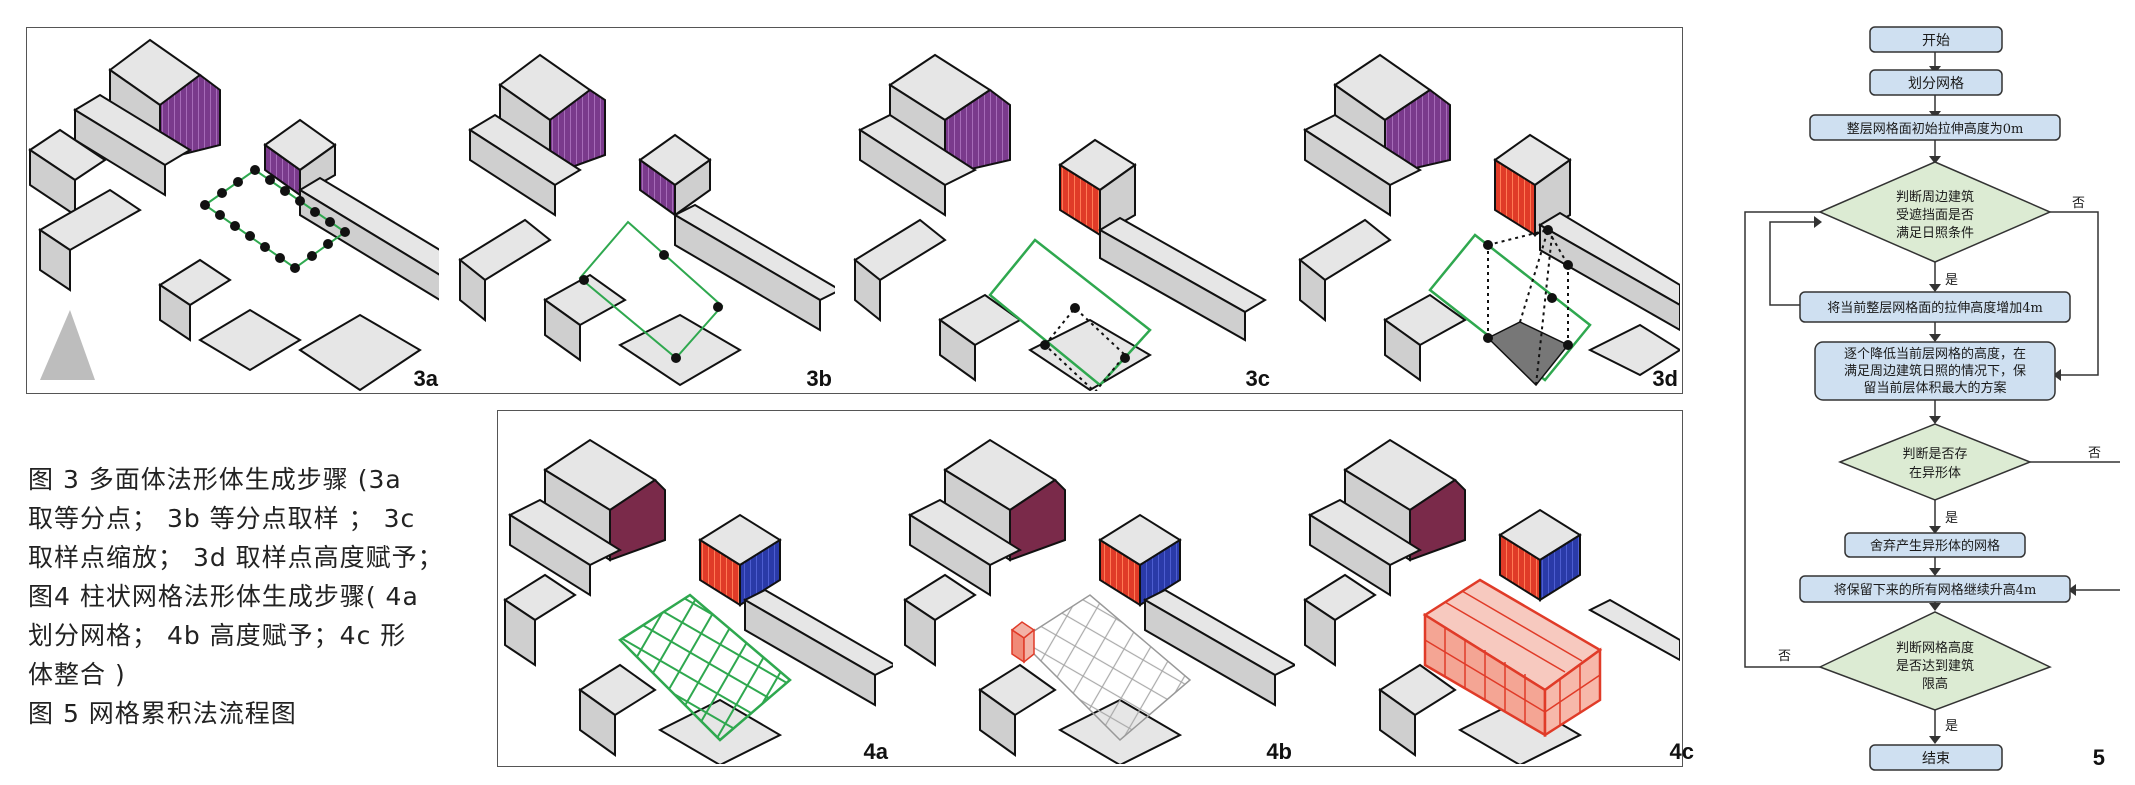 This screenshot has height=785, width=2135. I want to click on fc-no-2: 否, so click(2094, 453).